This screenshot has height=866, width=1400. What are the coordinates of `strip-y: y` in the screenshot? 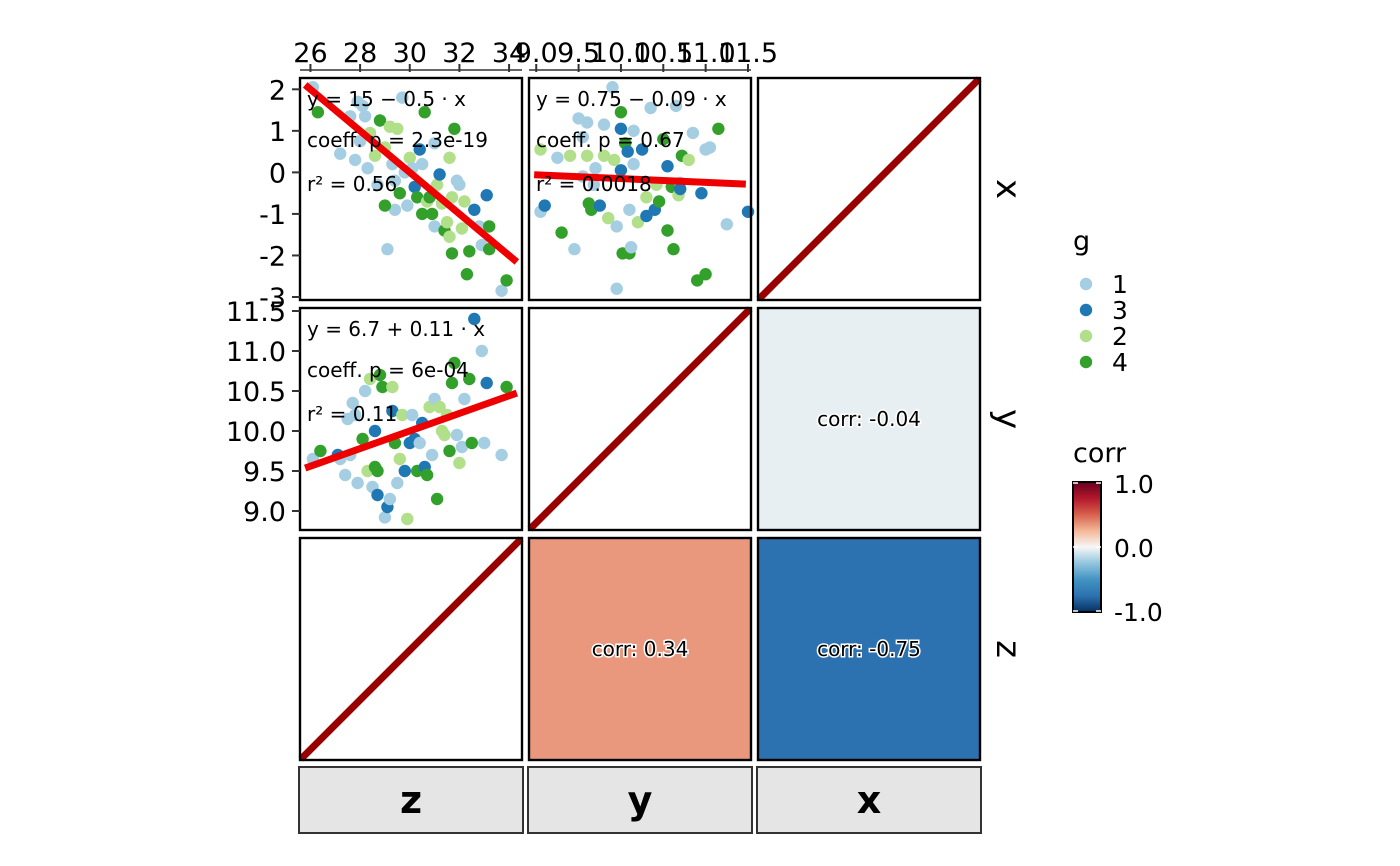 It's located at (640, 800).